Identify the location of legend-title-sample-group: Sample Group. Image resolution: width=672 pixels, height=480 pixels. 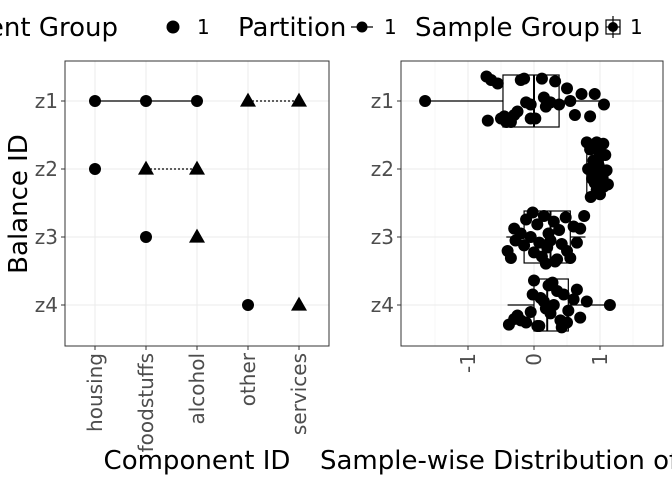
(507, 28).